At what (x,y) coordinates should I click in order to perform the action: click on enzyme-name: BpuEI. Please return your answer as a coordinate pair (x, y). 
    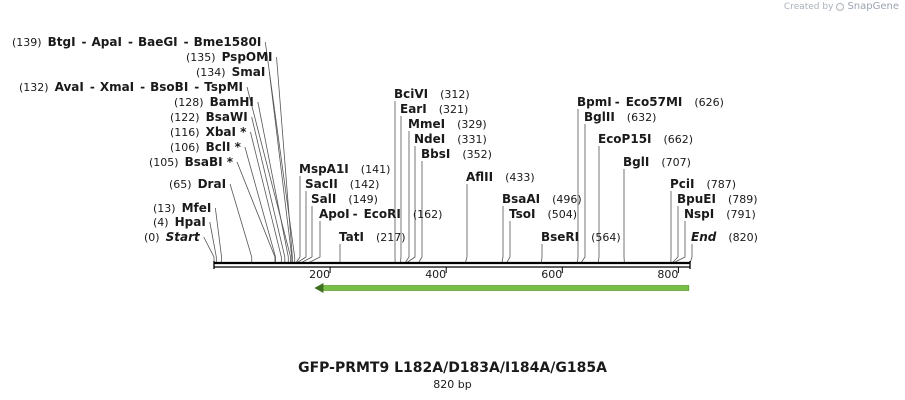
    Looking at the image, I should click on (696, 199).